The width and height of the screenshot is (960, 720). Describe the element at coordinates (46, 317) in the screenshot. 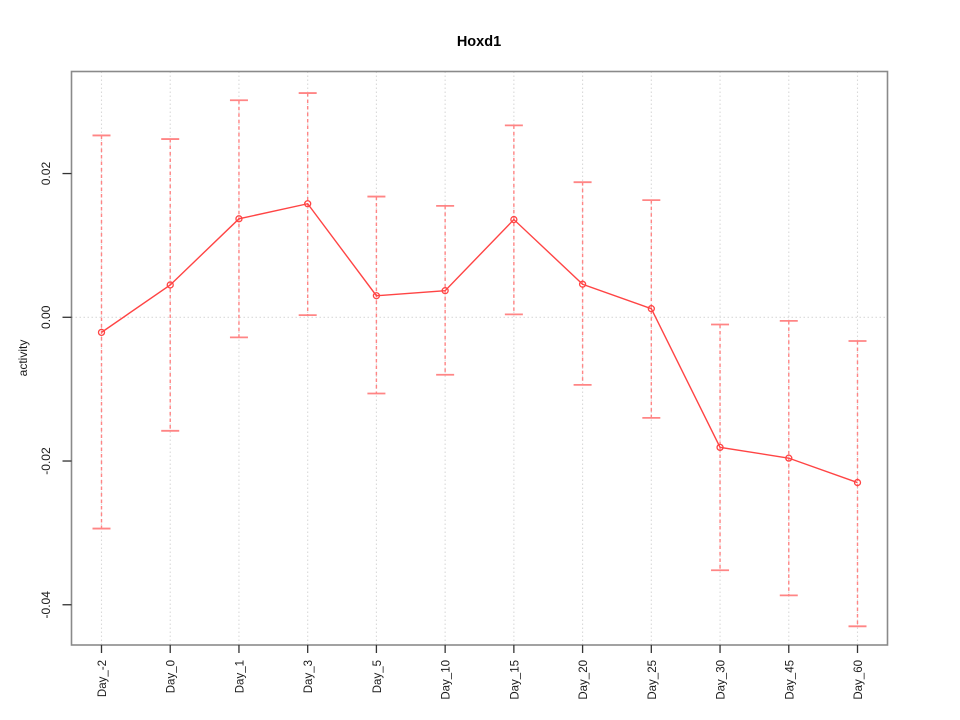

I see `y-tick-label: 0.00` at that location.